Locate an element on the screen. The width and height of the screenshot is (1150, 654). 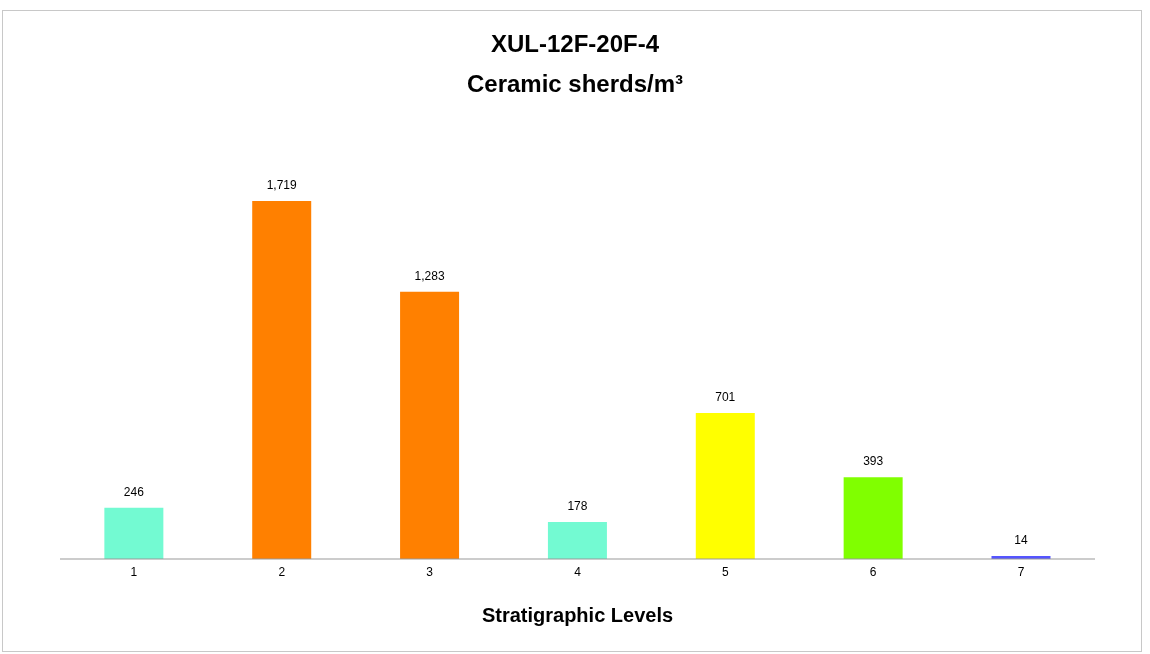
x-tick-label: 2 is located at coordinates (282, 571).